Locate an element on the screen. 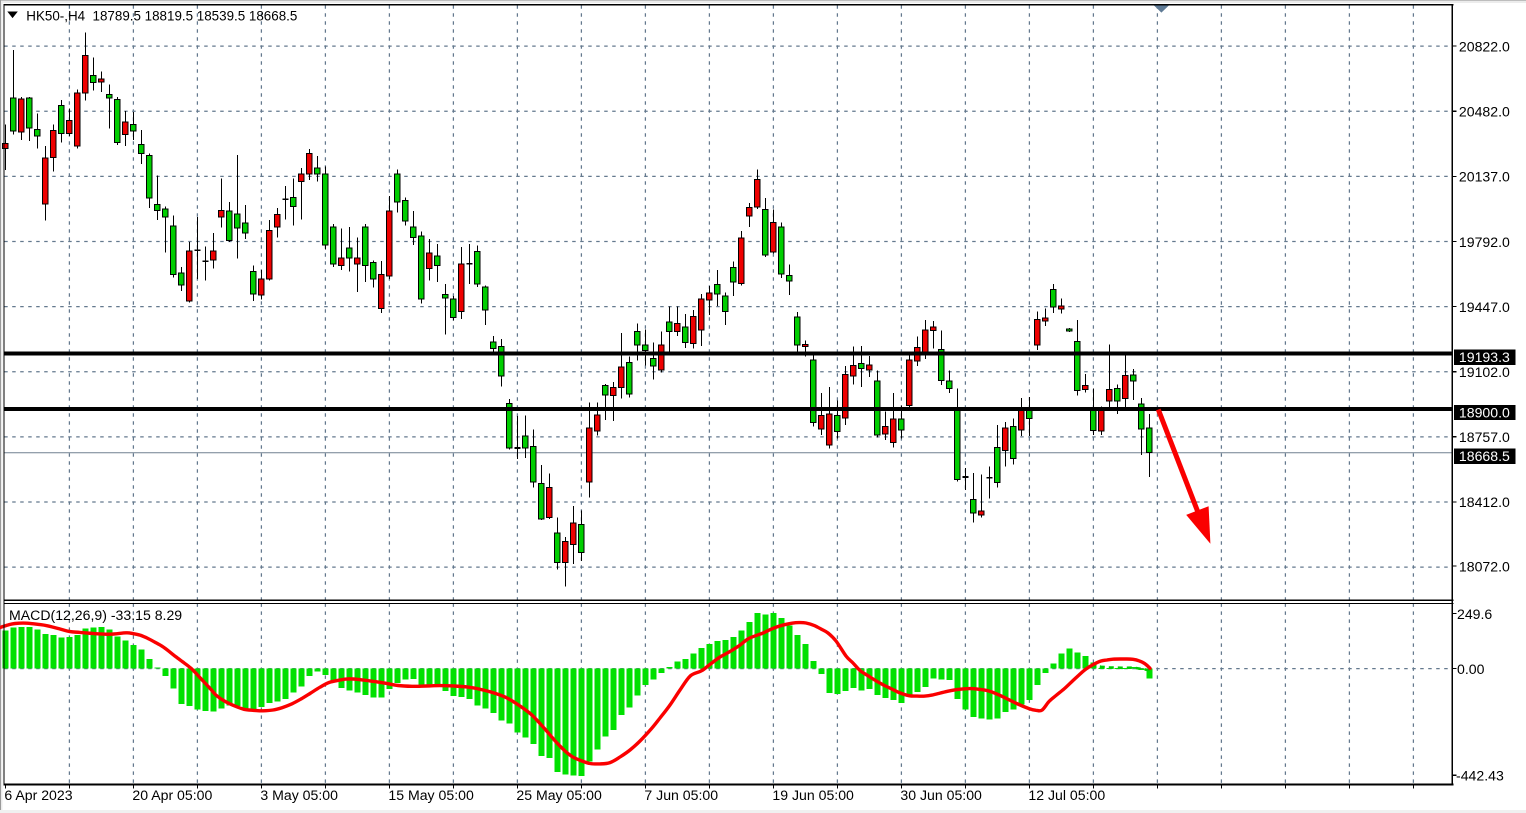 The image size is (1526, 813). svg-text: 6 Apr 2023 is located at coordinates (38, 795).